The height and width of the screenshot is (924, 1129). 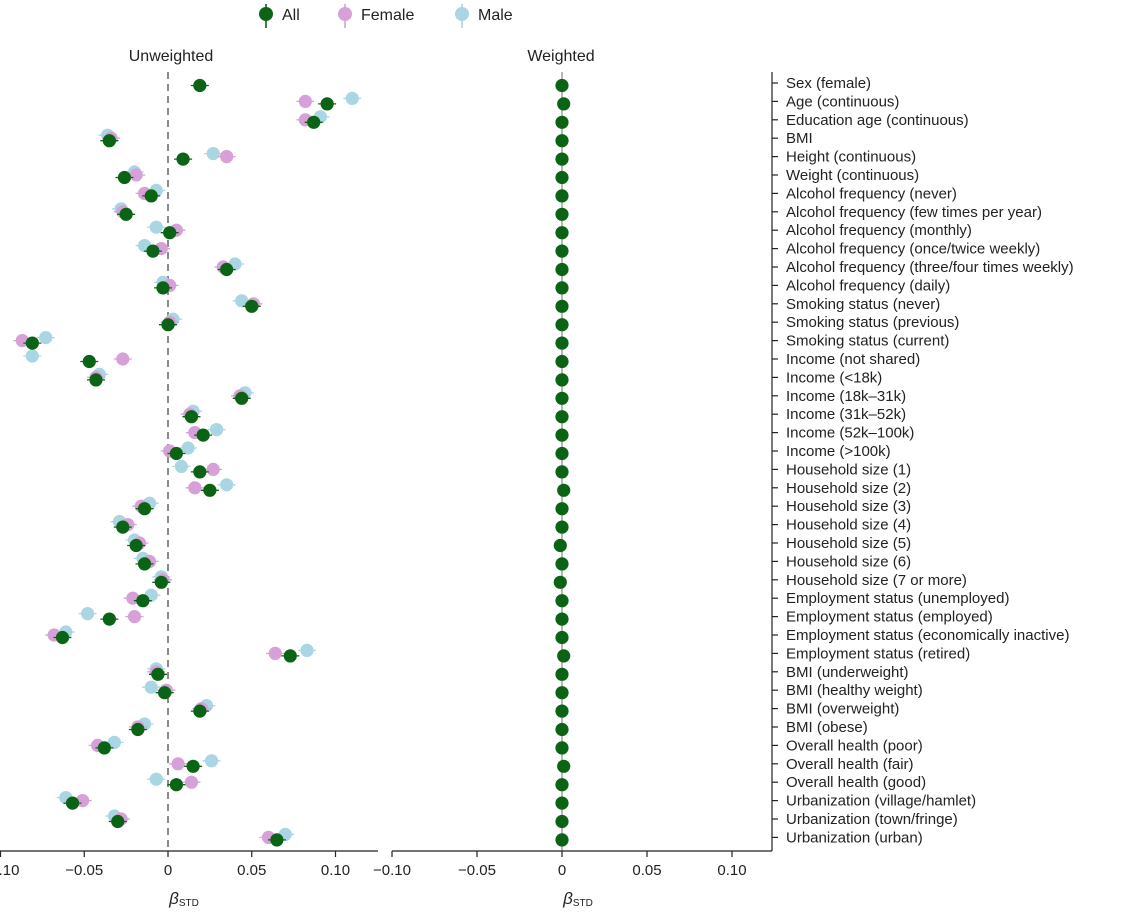 What do you see at coordinates (266, 14) in the screenshot?
I see `legend-marker-all` at bounding box center [266, 14].